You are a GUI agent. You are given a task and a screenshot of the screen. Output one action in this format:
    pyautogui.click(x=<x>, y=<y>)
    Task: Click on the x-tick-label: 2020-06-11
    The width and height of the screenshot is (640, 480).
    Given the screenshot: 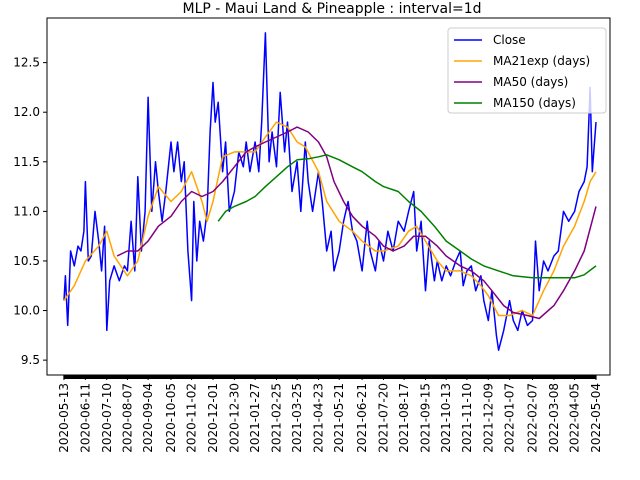 What is the action you would take?
    pyautogui.click(x=85, y=418)
    